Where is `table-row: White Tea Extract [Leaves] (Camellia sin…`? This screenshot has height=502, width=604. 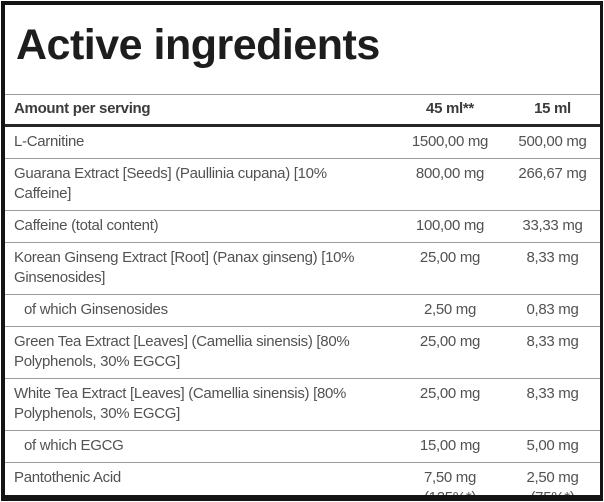 table-row: White Tea Extract [Leaves] (Camellia sin… is located at coordinates (302, 404).